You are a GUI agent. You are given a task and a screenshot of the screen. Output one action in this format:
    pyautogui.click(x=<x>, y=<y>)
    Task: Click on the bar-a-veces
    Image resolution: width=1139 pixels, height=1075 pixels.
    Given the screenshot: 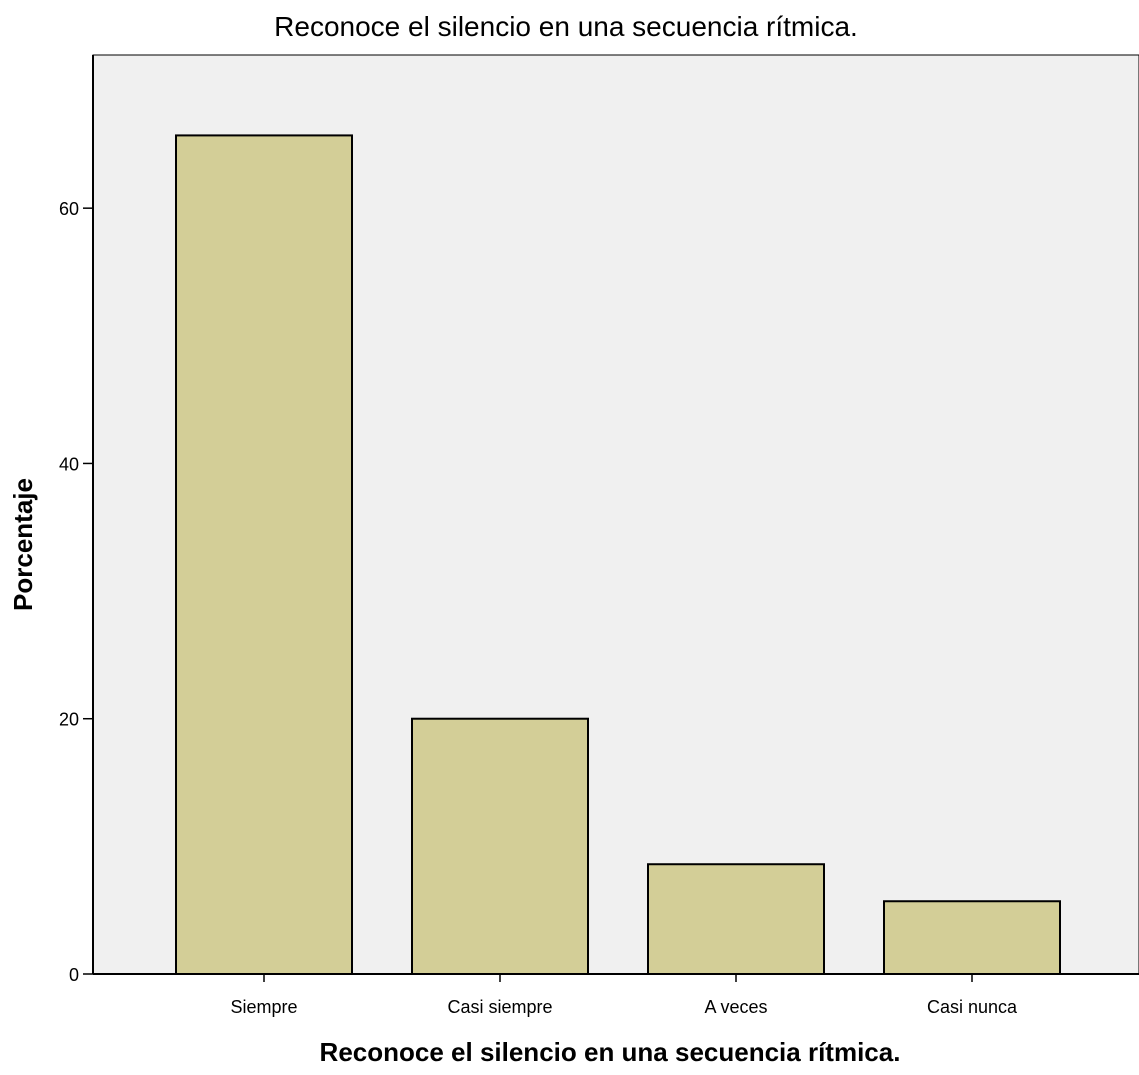 What is the action you would take?
    pyautogui.click(x=736, y=919)
    